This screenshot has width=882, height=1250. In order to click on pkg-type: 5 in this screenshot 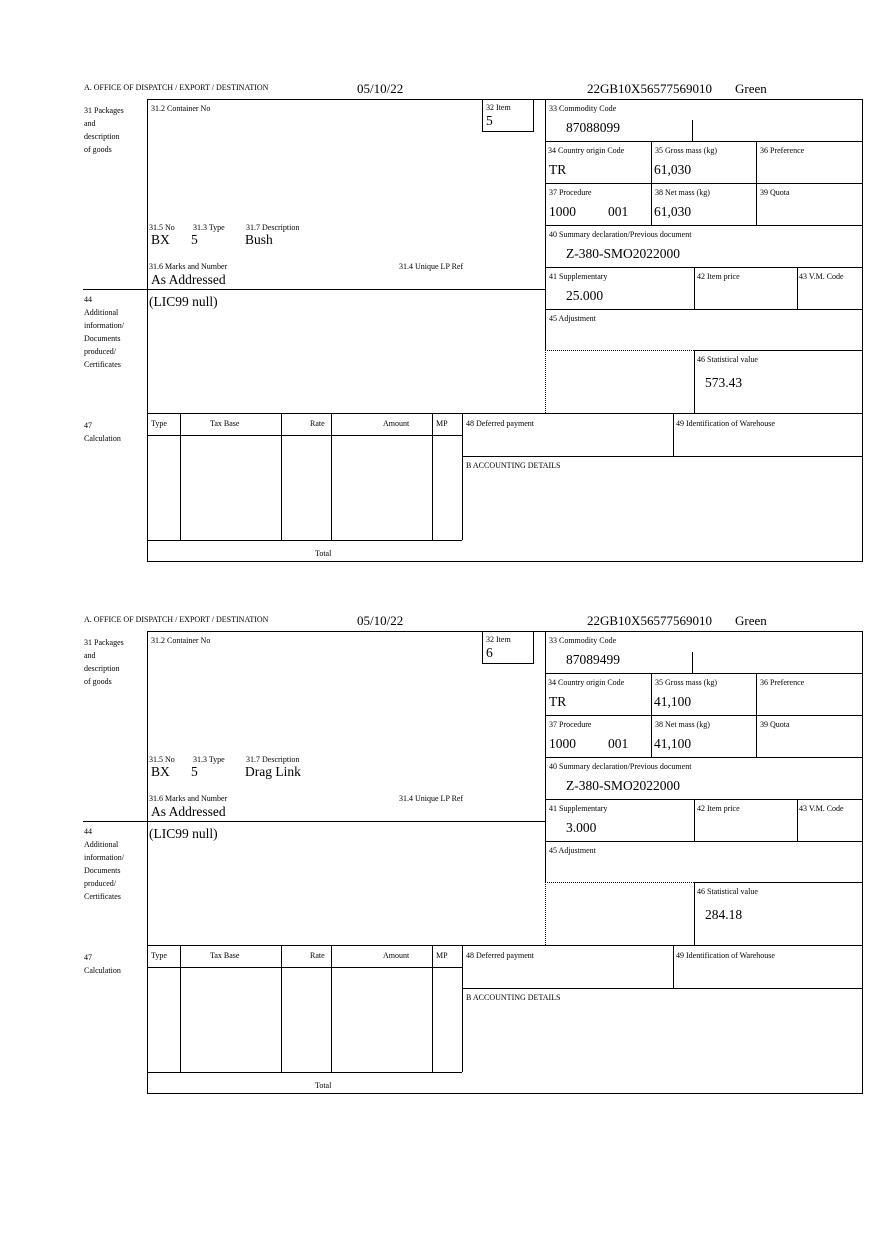, I will do `click(194, 771)`.